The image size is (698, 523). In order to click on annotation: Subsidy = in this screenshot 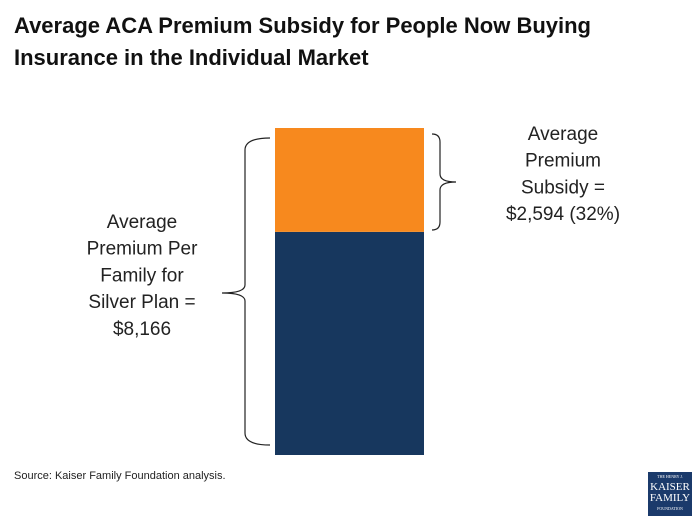, I will do `click(563, 187)`.